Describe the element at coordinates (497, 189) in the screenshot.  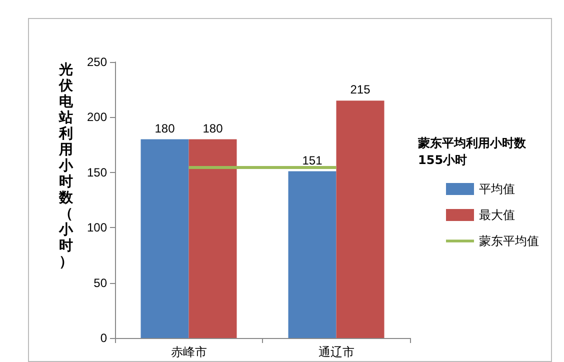
I see `legend-label: 平均值` at that location.